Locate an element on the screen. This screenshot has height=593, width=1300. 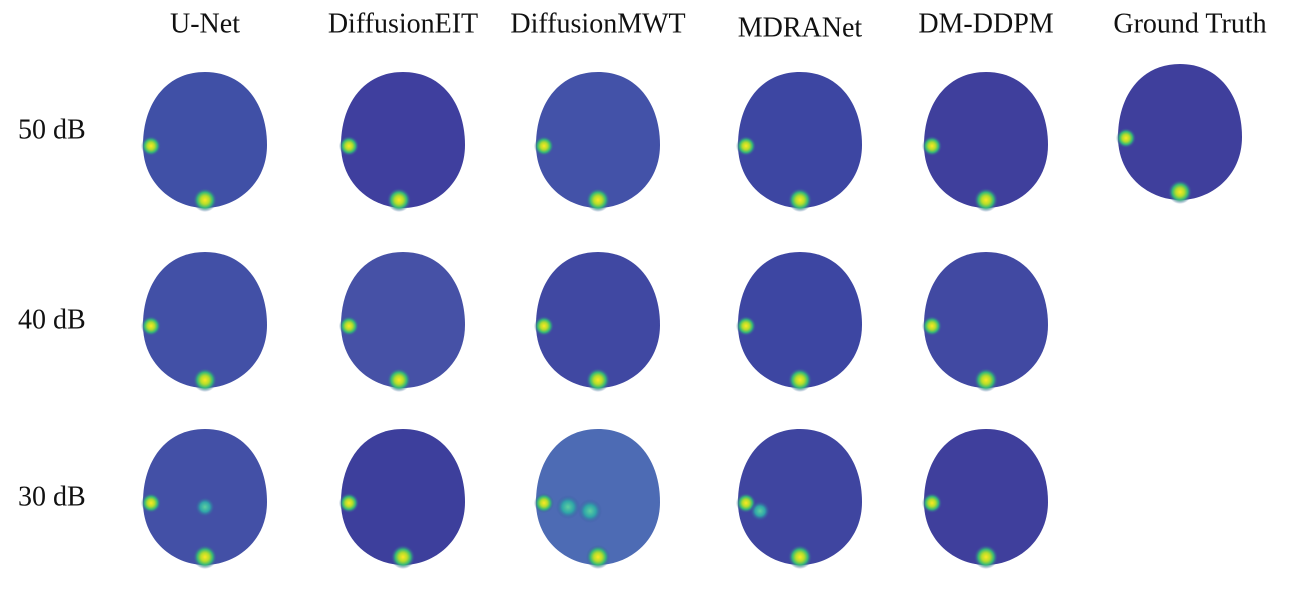
row-label: 30 dB is located at coordinates (52, 496).